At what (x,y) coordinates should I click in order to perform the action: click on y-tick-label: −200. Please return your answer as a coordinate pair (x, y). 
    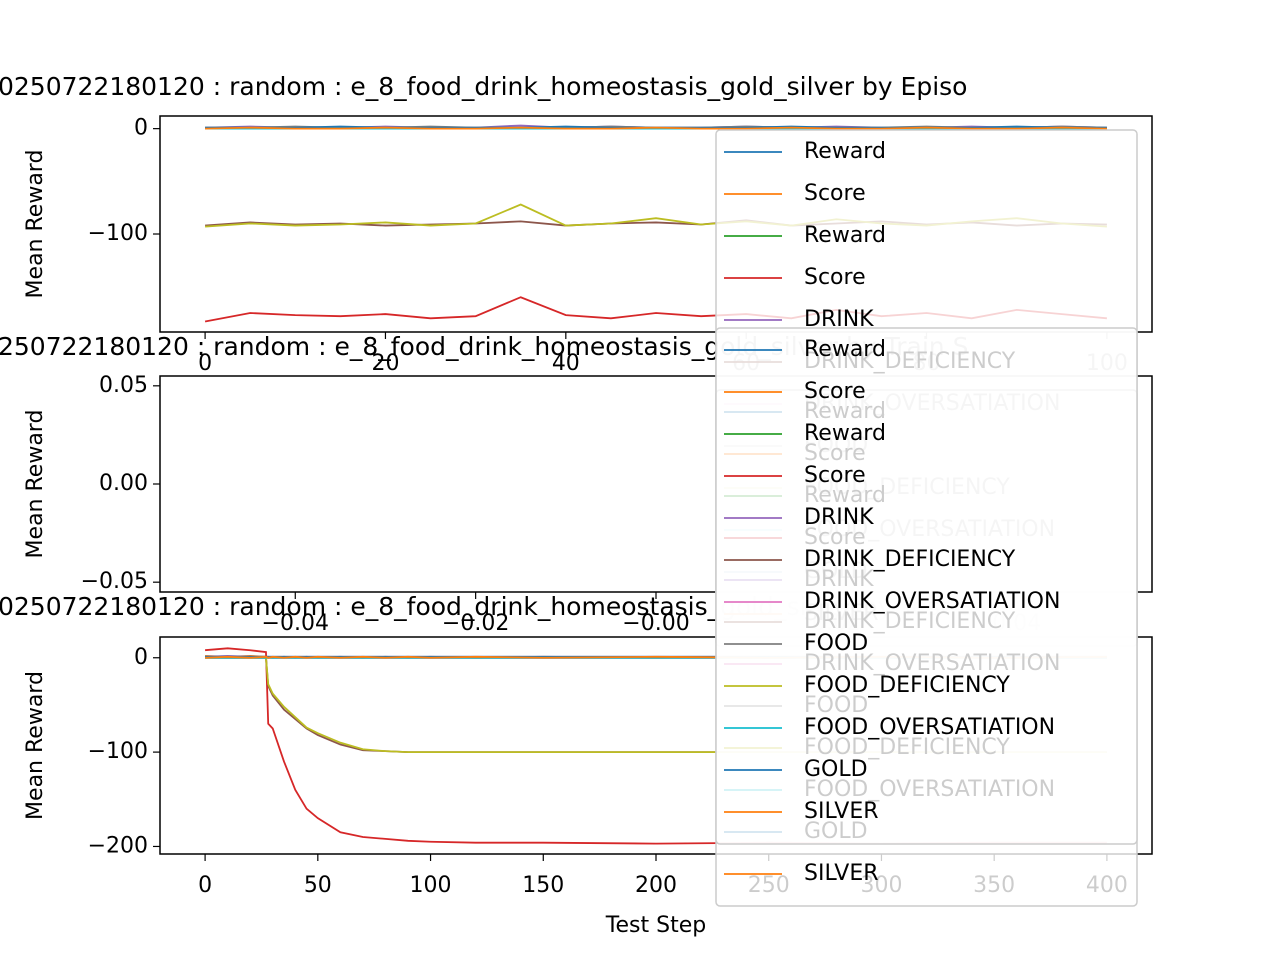
    Looking at the image, I should click on (118, 845).